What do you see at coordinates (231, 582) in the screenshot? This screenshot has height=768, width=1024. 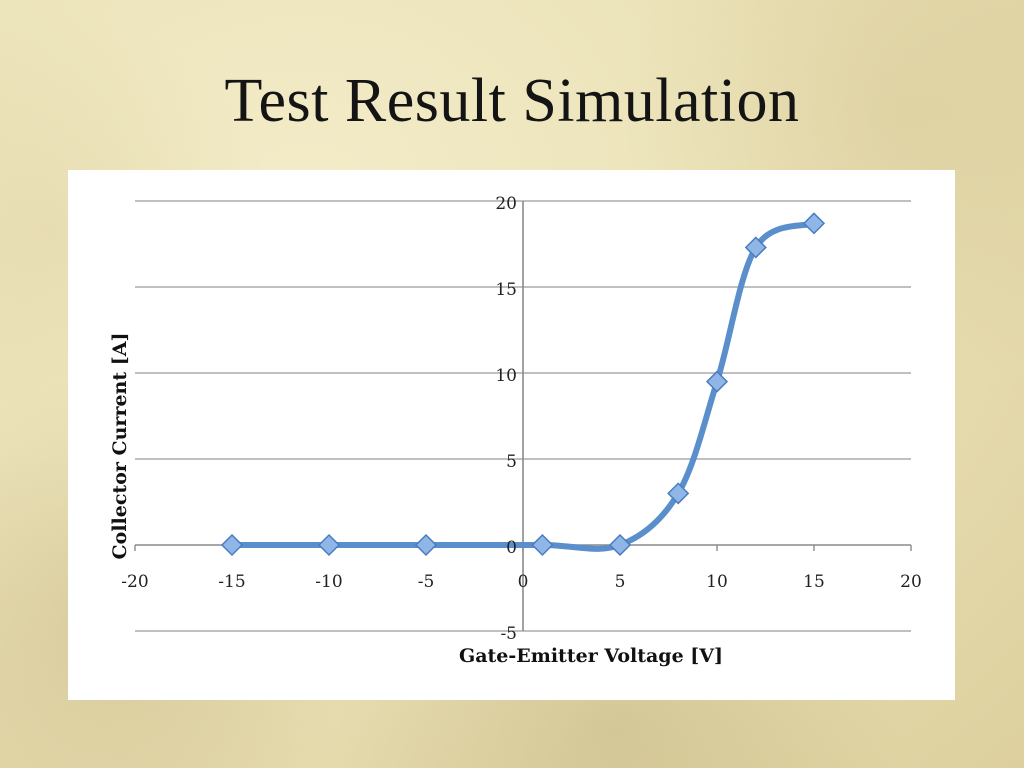 I see `x-tick-label: -15` at bounding box center [231, 582].